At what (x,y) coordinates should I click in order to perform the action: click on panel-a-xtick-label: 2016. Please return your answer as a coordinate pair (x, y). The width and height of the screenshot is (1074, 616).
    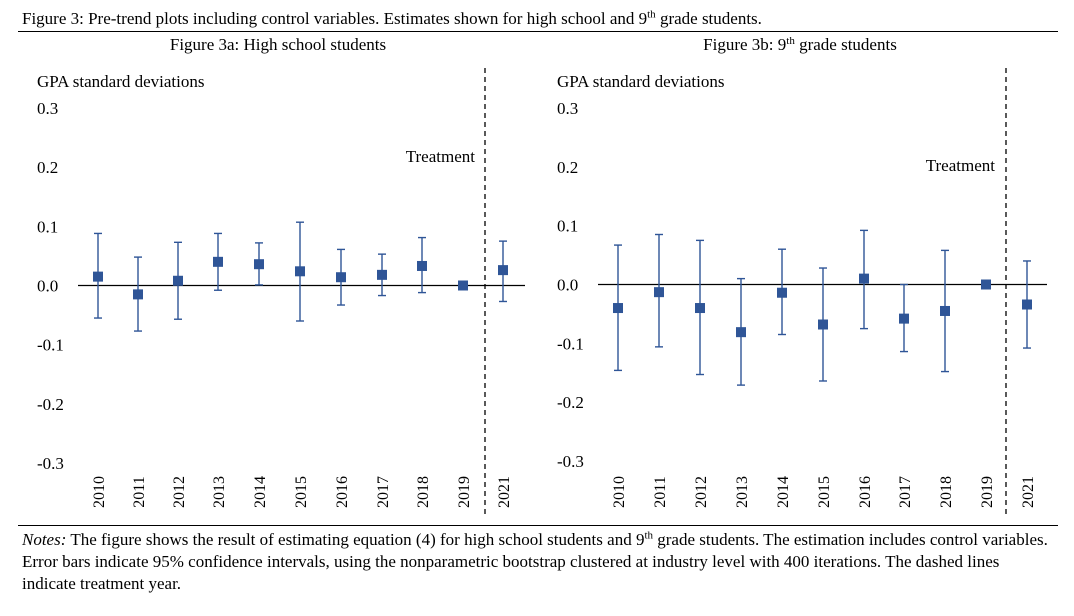
    Looking at the image, I should click on (342, 492).